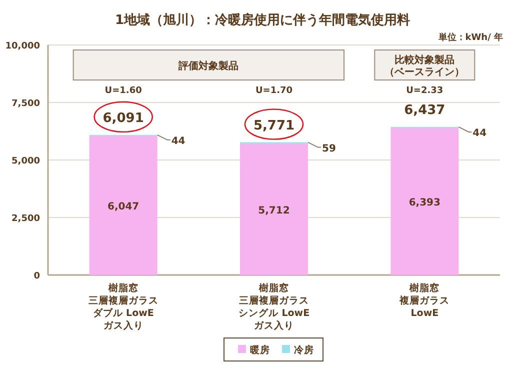 This screenshot has height=370, width=525. I want to click on data-label: 6,393, so click(424, 202).